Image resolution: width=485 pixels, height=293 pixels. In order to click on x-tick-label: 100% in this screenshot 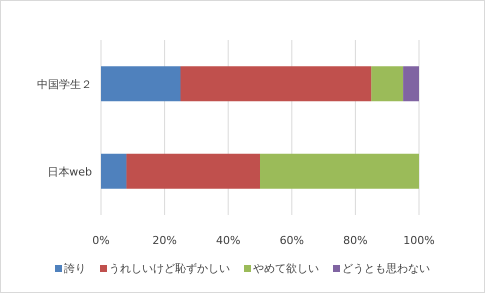, I will do `click(419, 240)`.